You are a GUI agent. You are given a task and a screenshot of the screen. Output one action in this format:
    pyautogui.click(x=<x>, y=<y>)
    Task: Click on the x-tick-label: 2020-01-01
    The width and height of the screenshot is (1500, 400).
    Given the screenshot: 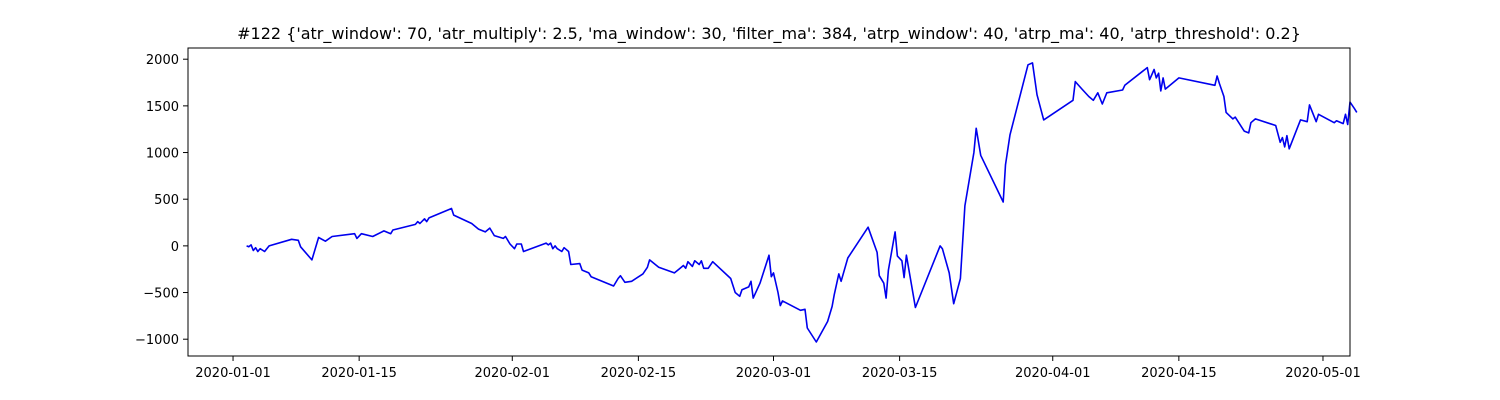 What is the action you would take?
    pyautogui.click(x=233, y=373)
    